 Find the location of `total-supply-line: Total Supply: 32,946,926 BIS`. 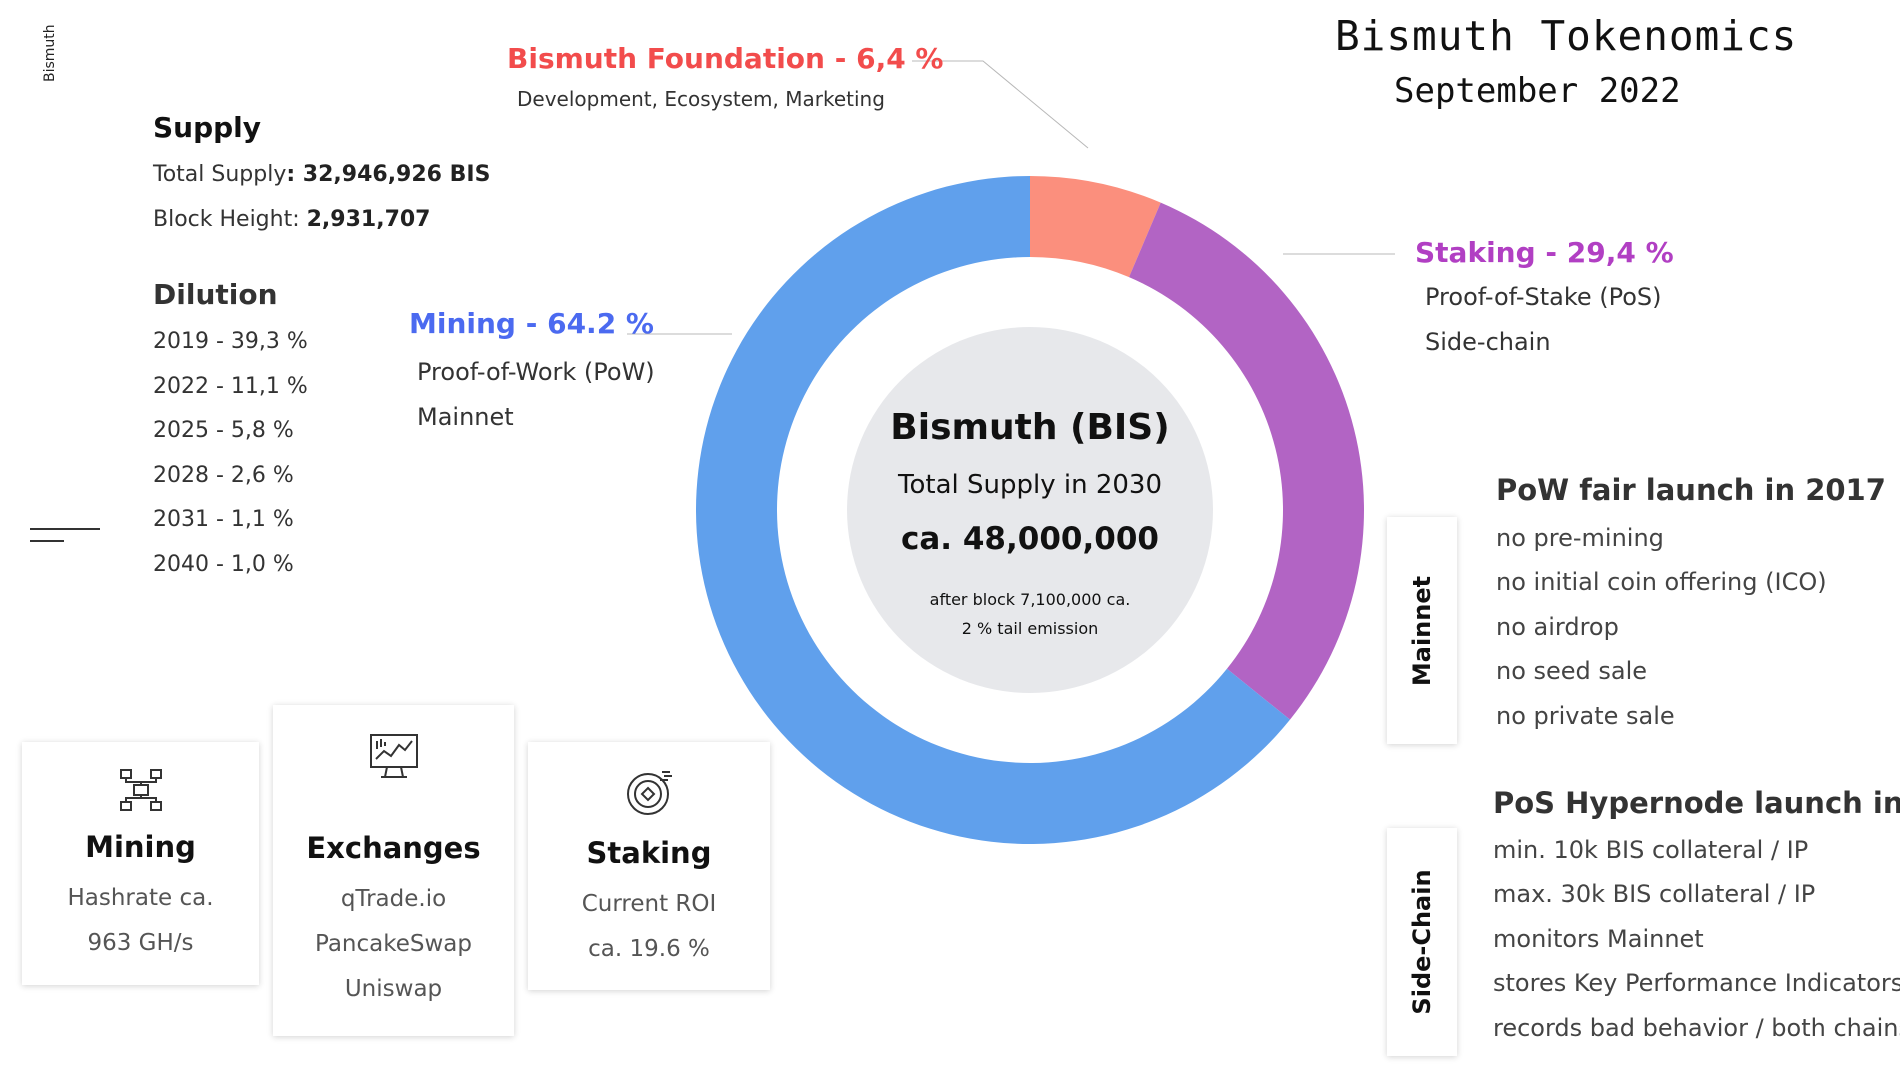

total-supply-line: Total Supply: 32,946,926 BIS is located at coordinates (321, 174).